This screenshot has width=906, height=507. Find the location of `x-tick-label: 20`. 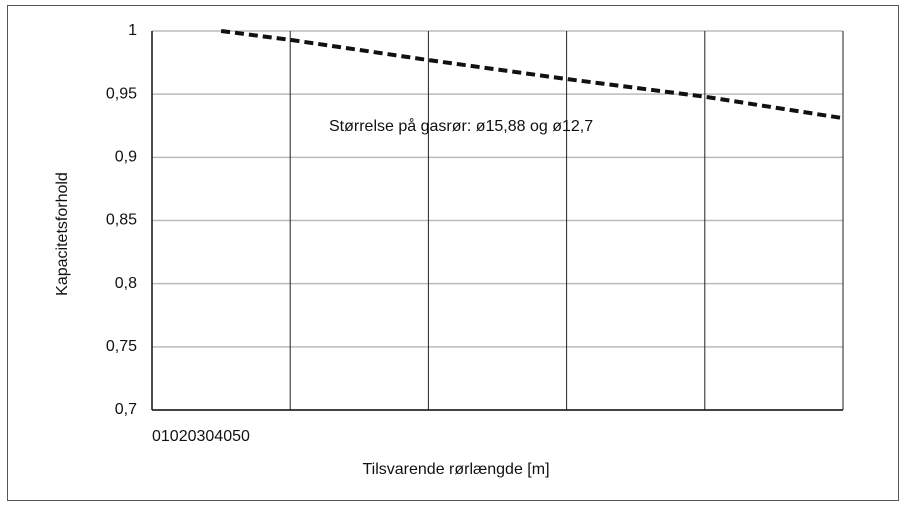

x-tick-label: 20 is located at coordinates (188, 436).